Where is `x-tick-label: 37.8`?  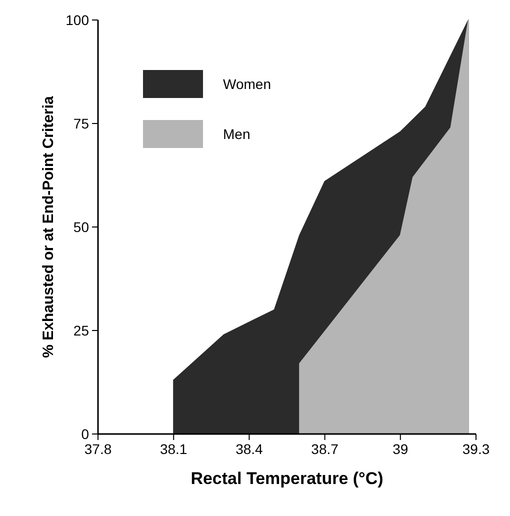 x-tick-label: 37.8 is located at coordinates (98, 449).